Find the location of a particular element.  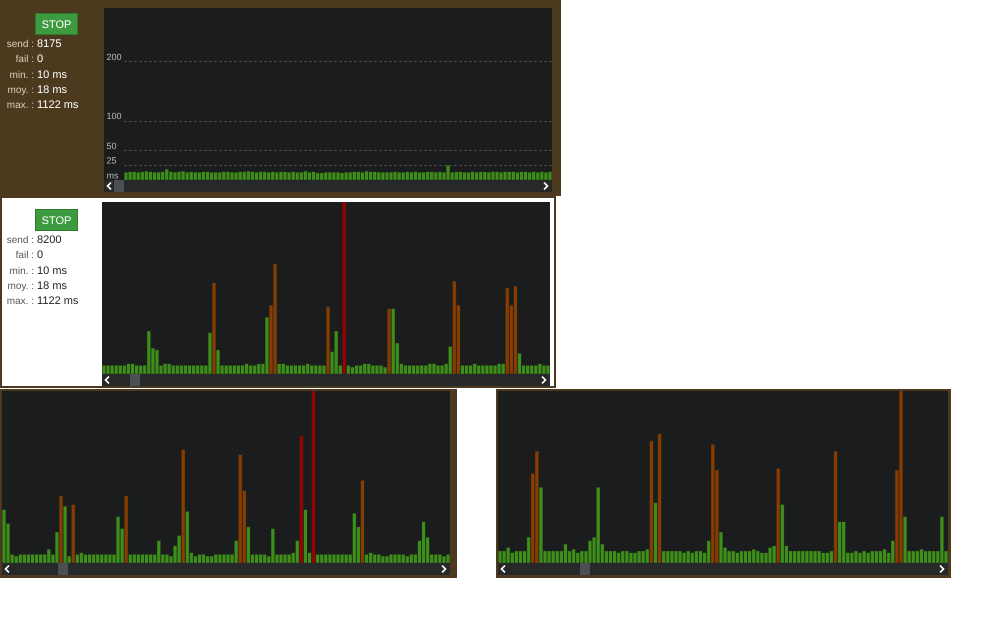

text: max. : 1122 ms is located at coordinates (42, 301).